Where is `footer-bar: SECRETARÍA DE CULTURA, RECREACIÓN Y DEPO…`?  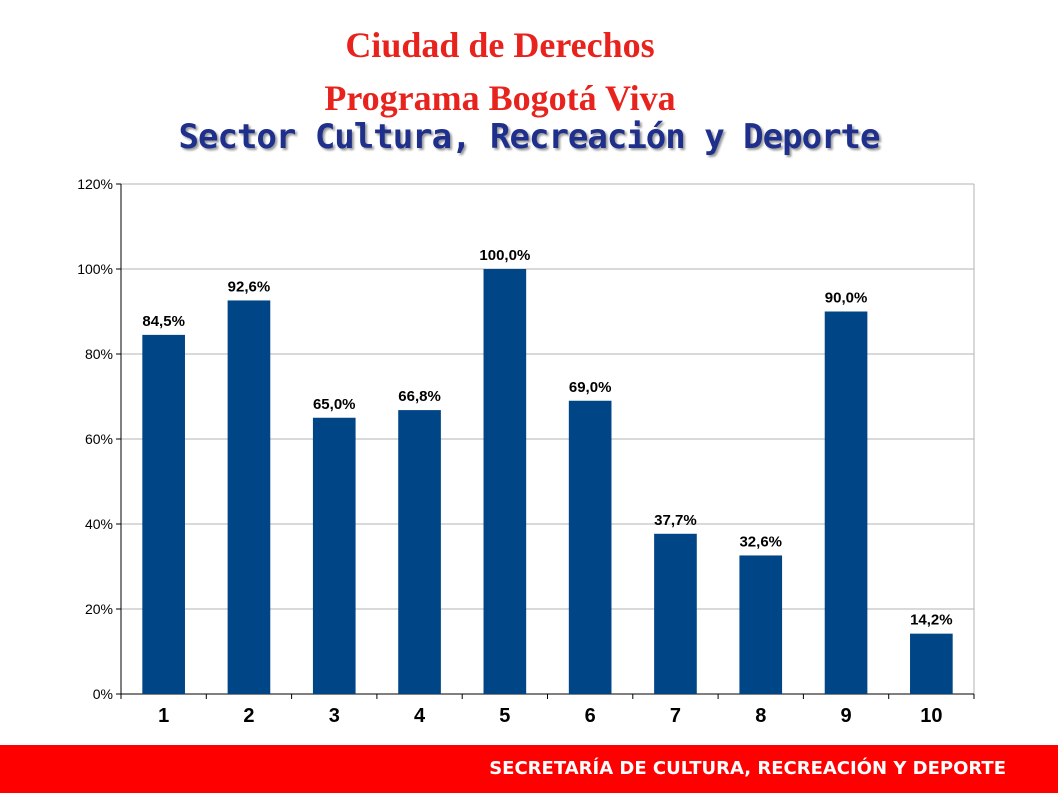 footer-bar: SECRETARÍA DE CULTURA, RECREACIÓN Y DEPO… is located at coordinates (529, 769).